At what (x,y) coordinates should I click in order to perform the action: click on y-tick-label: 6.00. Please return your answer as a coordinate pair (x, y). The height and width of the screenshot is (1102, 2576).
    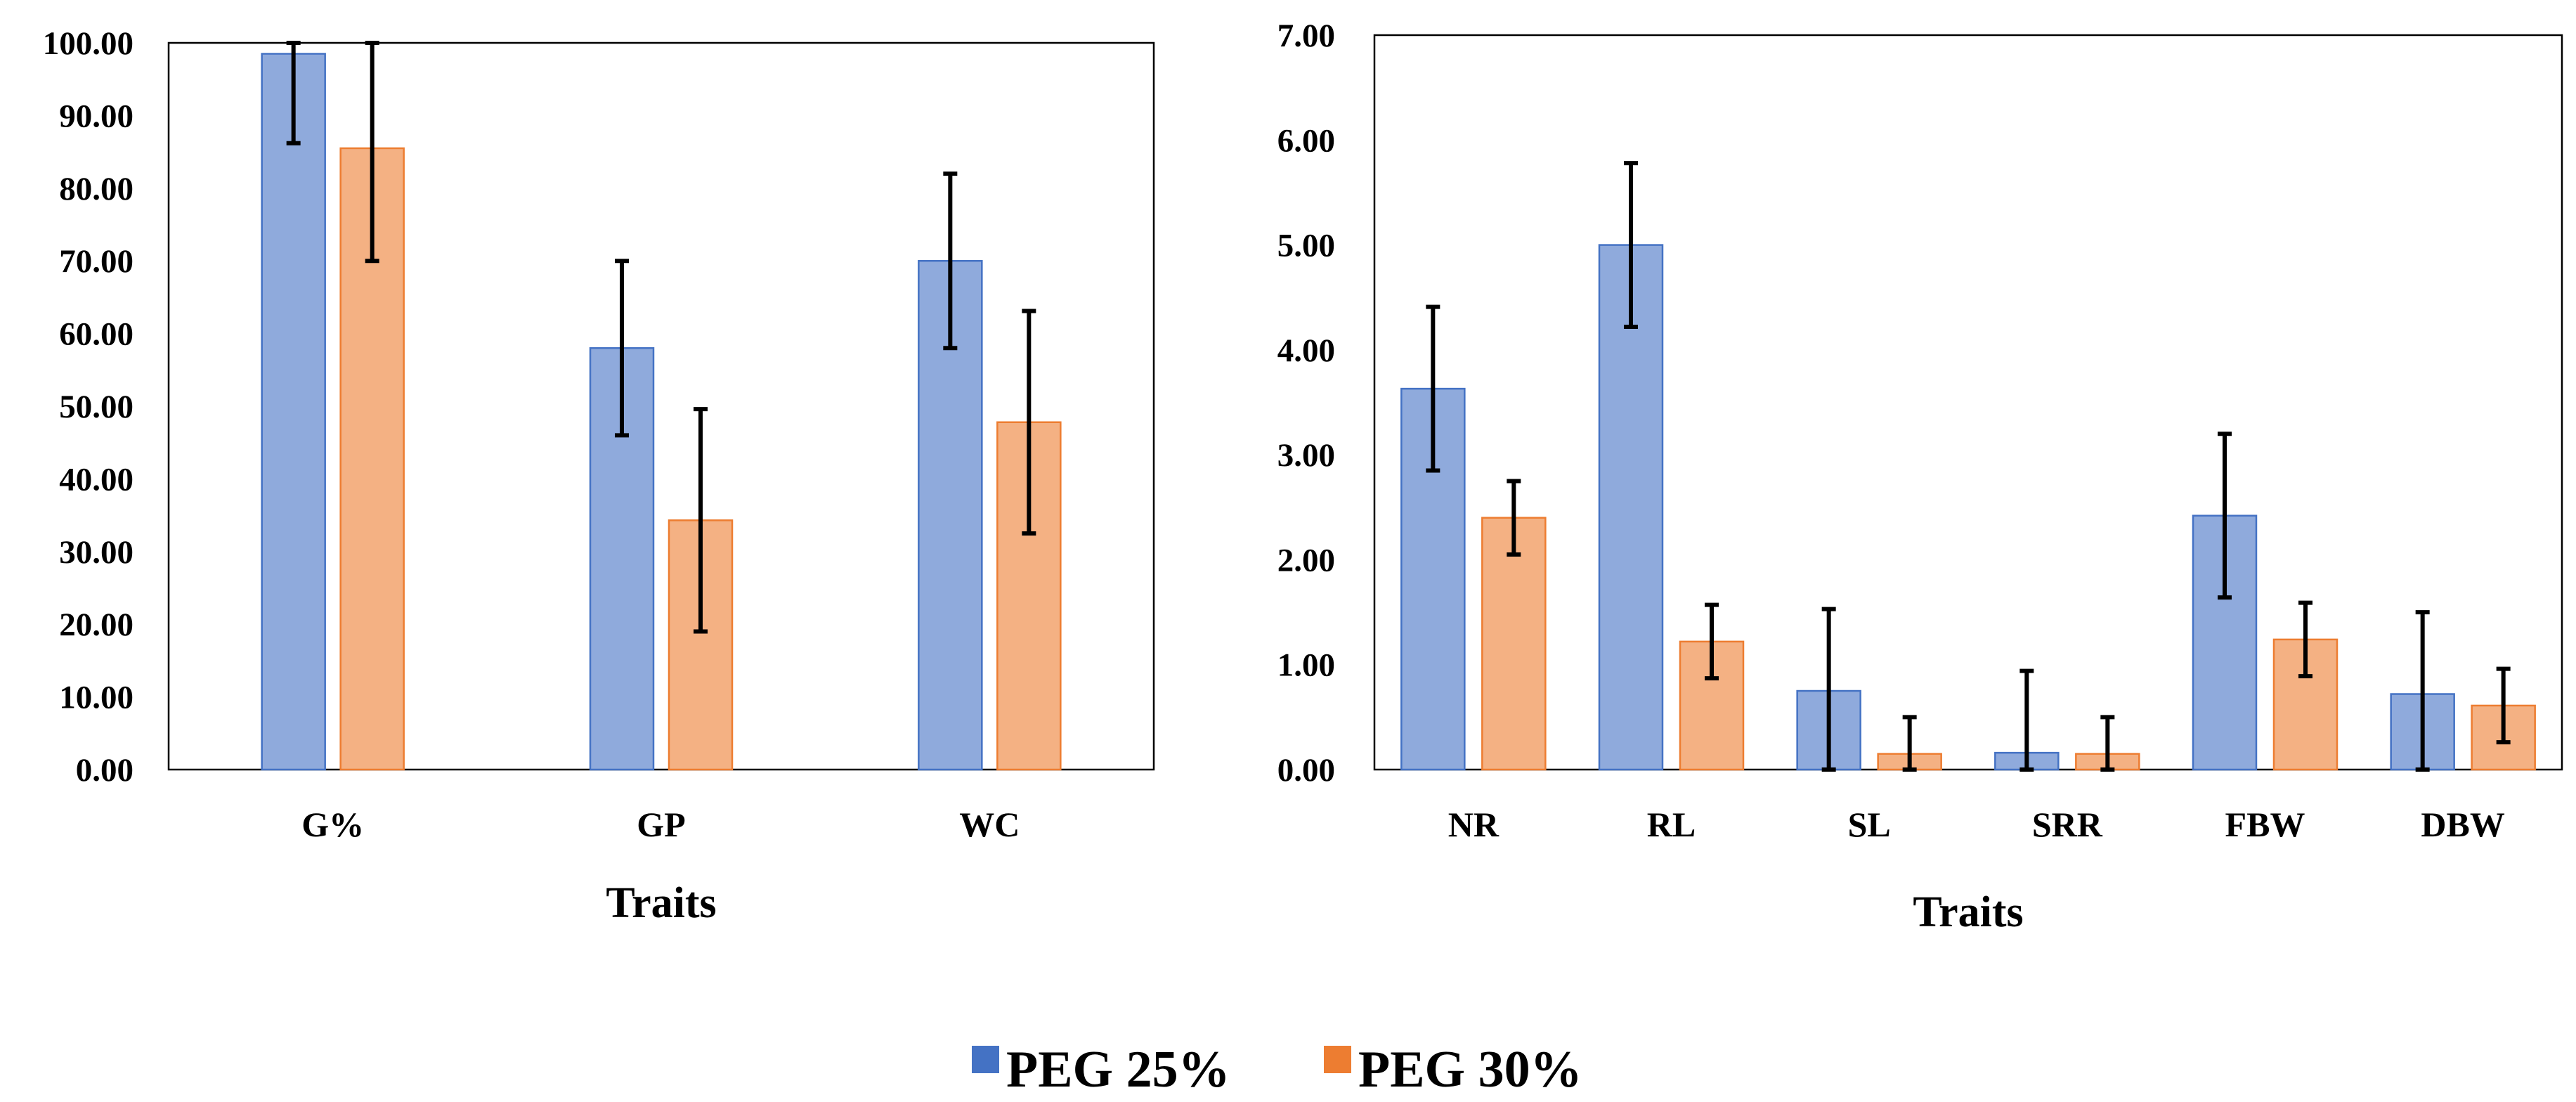
    Looking at the image, I should click on (1306, 140).